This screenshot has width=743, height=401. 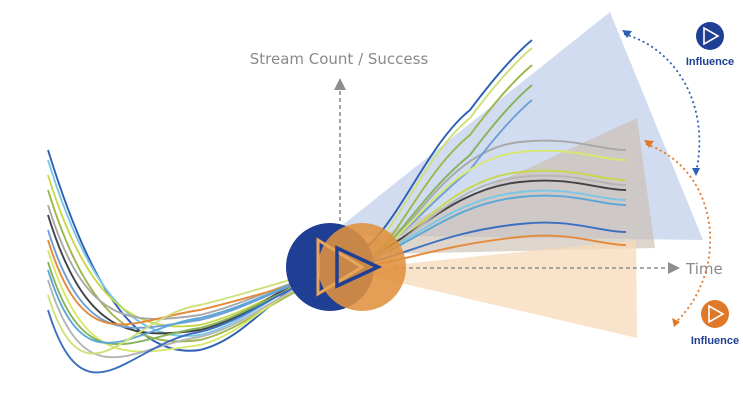 I want to click on center-play-icon, so click(x=346, y=267).